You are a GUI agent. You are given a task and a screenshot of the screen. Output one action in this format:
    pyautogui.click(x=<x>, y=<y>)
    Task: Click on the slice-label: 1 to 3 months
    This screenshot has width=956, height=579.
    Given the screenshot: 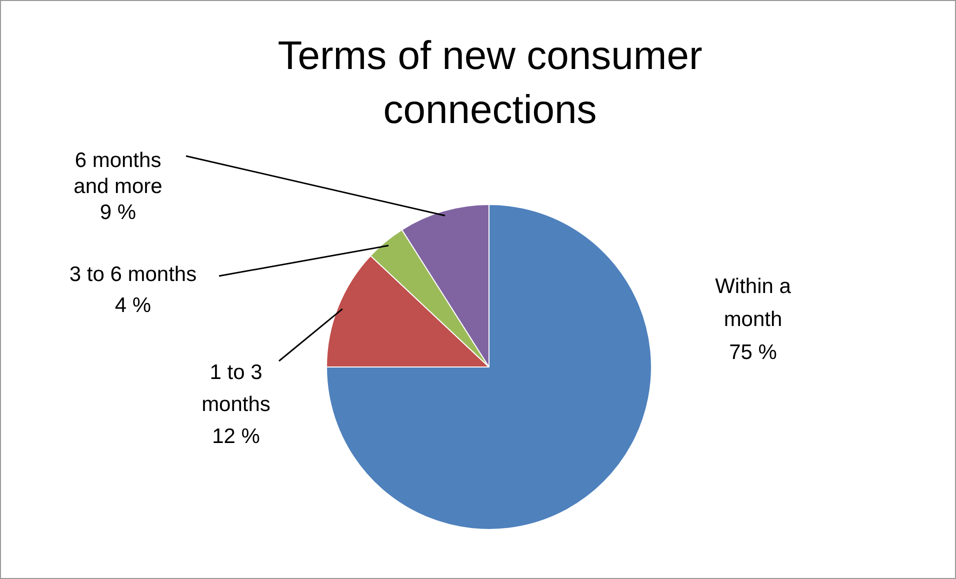 What is the action you would take?
    pyautogui.click(x=236, y=388)
    